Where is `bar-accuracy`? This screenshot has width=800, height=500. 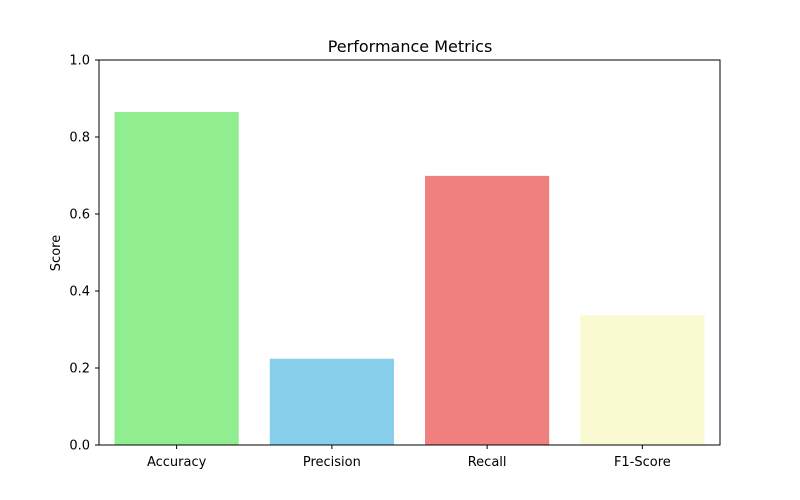
bar-accuracy is located at coordinates (176, 278).